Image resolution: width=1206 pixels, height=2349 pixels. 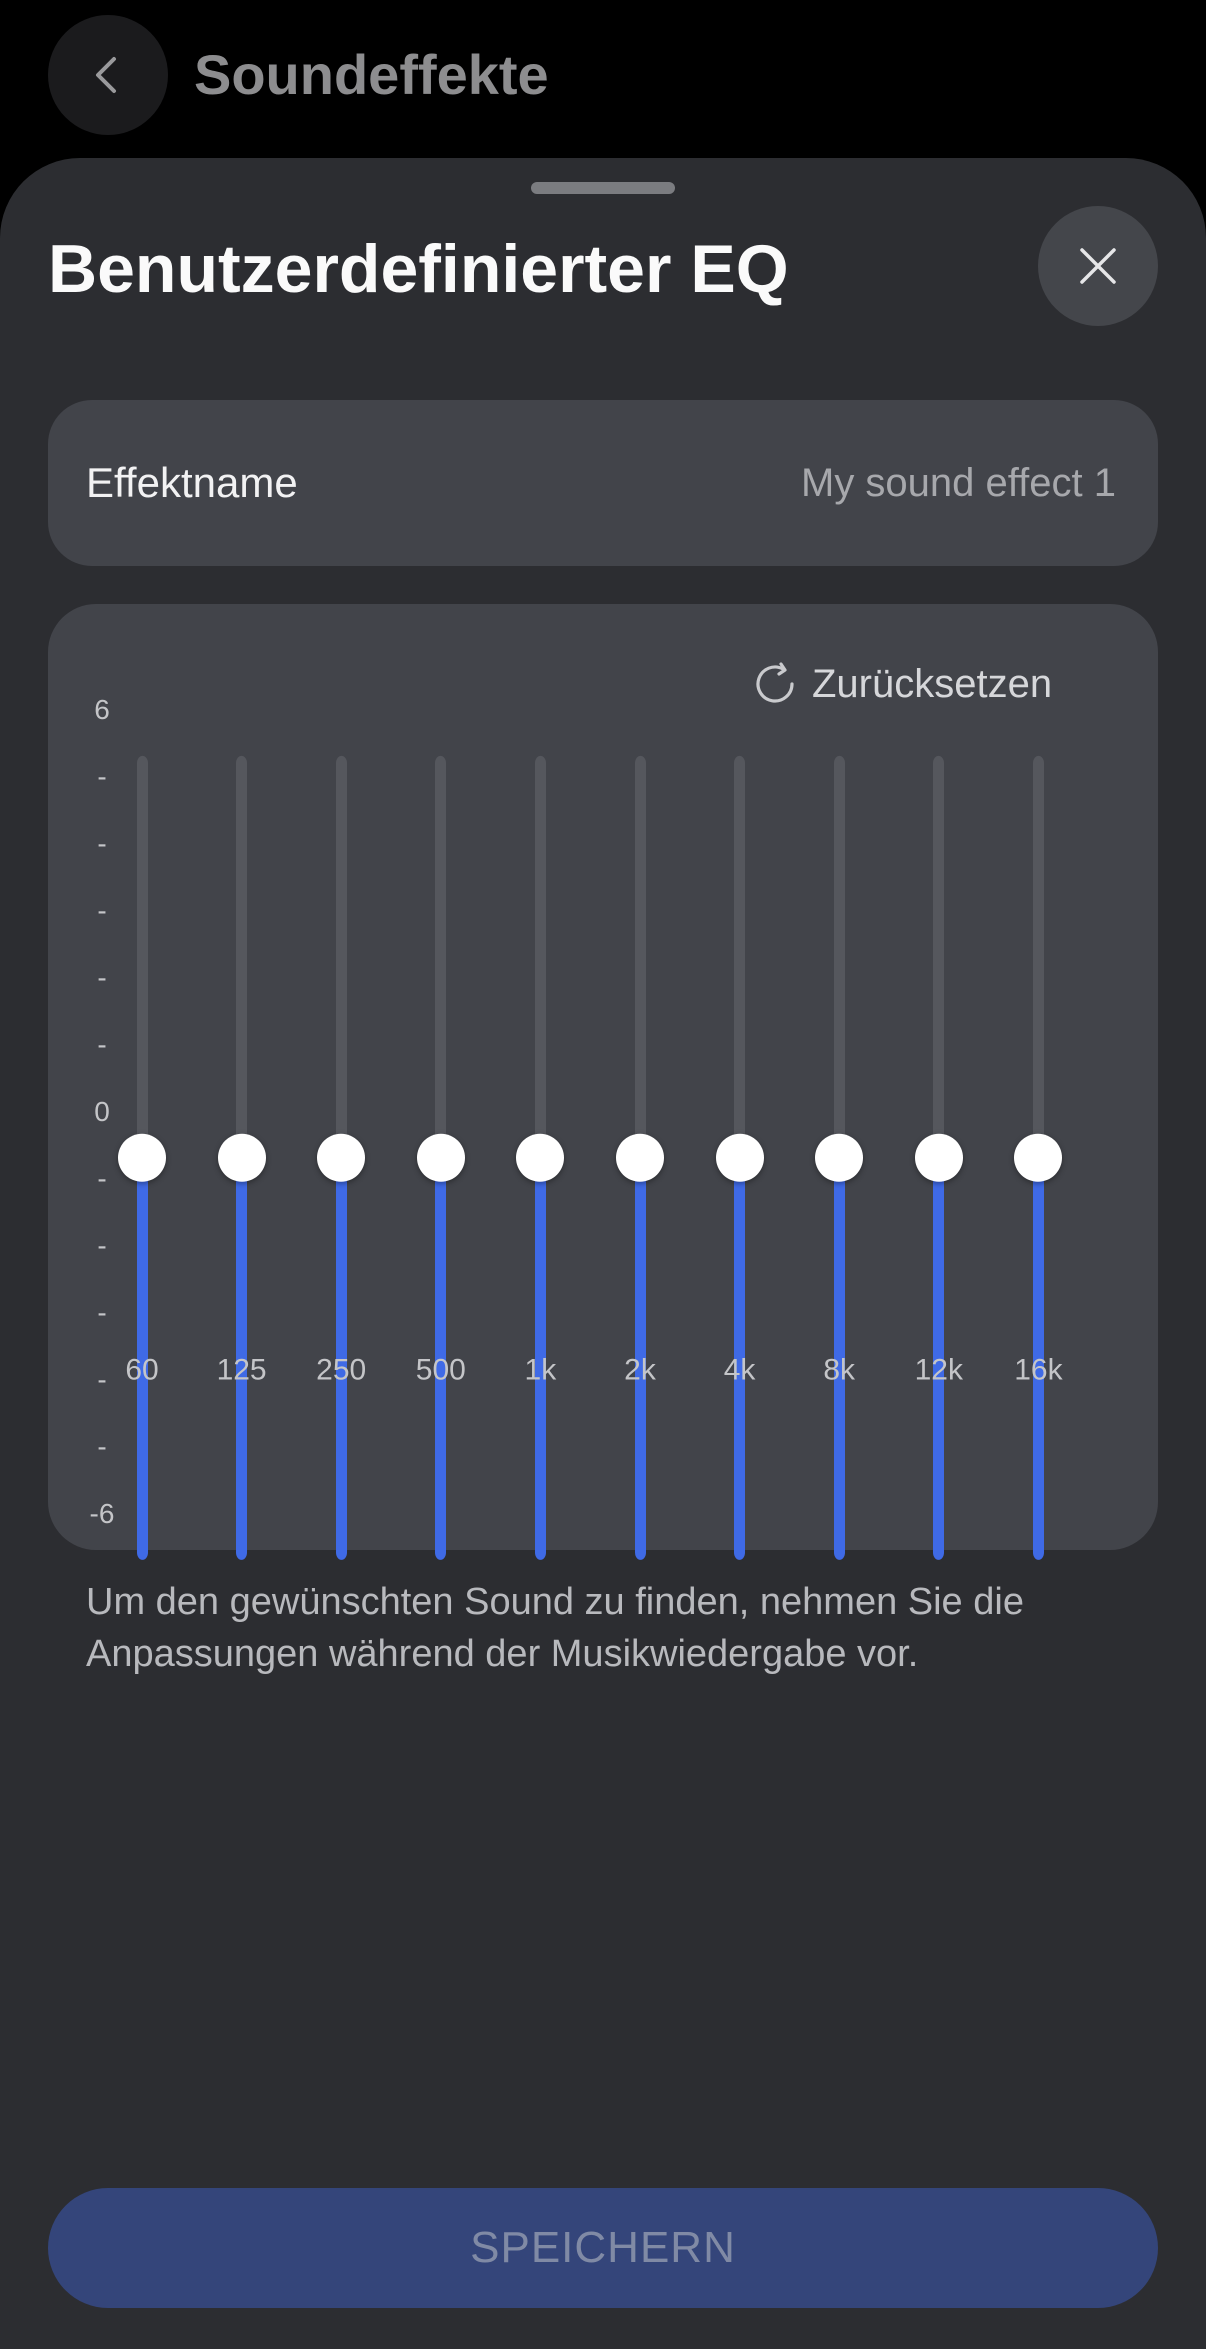 What do you see at coordinates (371, 74) in the screenshot?
I see `page-title: Soundeffekte` at bounding box center [371, 74].